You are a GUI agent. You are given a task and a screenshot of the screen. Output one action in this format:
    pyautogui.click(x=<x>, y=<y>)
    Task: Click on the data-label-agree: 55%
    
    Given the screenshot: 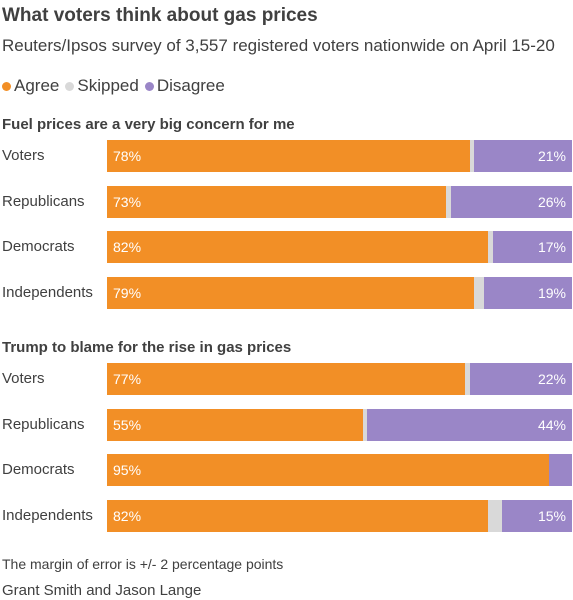 What is the action you would take?
    pyautogui.click(x=127, y=424)
    